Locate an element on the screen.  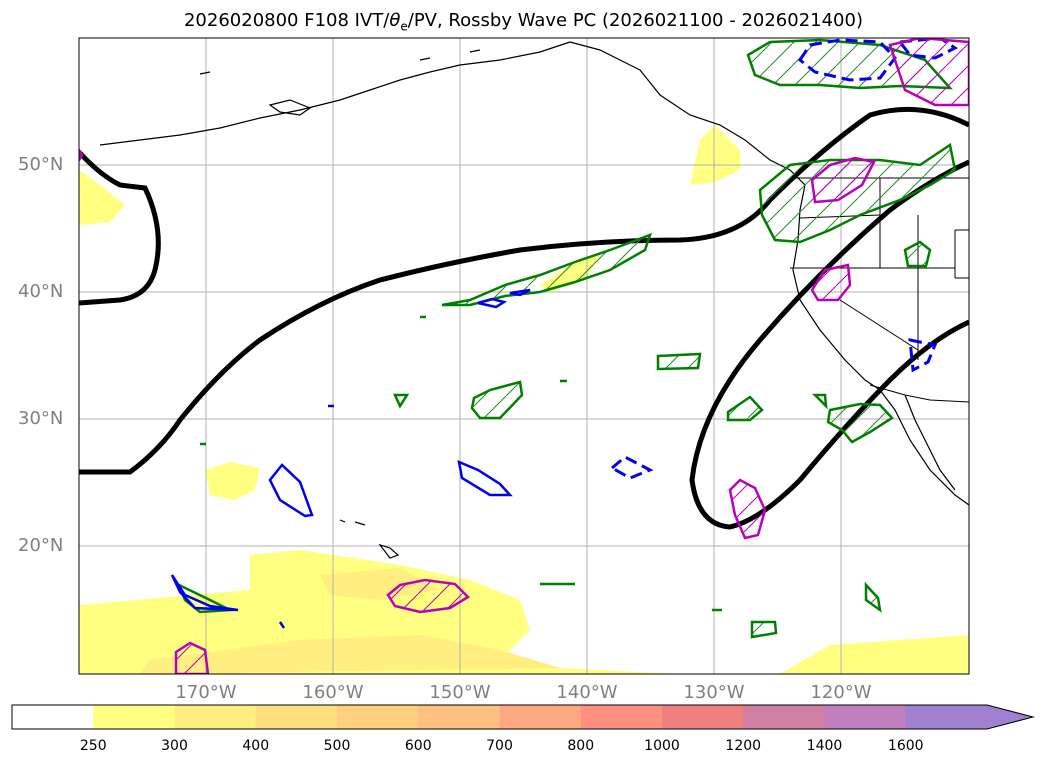
lat-label-30n: 30°N is located at coordinates (41, 418).